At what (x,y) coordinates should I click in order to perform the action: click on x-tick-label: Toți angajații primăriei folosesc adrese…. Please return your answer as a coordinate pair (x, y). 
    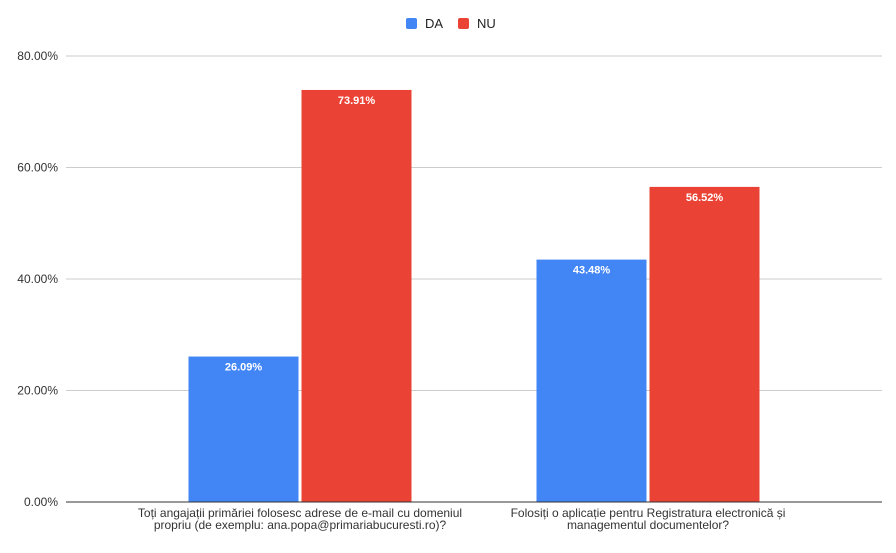
    Looking at the image, I should click on (300, 513).